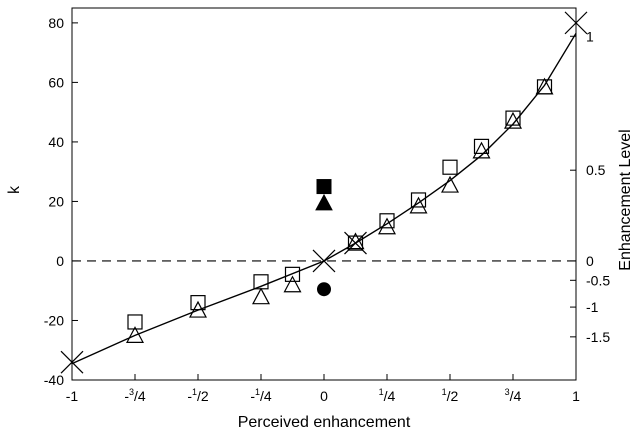  I want to click on filled-circle-point, so click(324, 289).